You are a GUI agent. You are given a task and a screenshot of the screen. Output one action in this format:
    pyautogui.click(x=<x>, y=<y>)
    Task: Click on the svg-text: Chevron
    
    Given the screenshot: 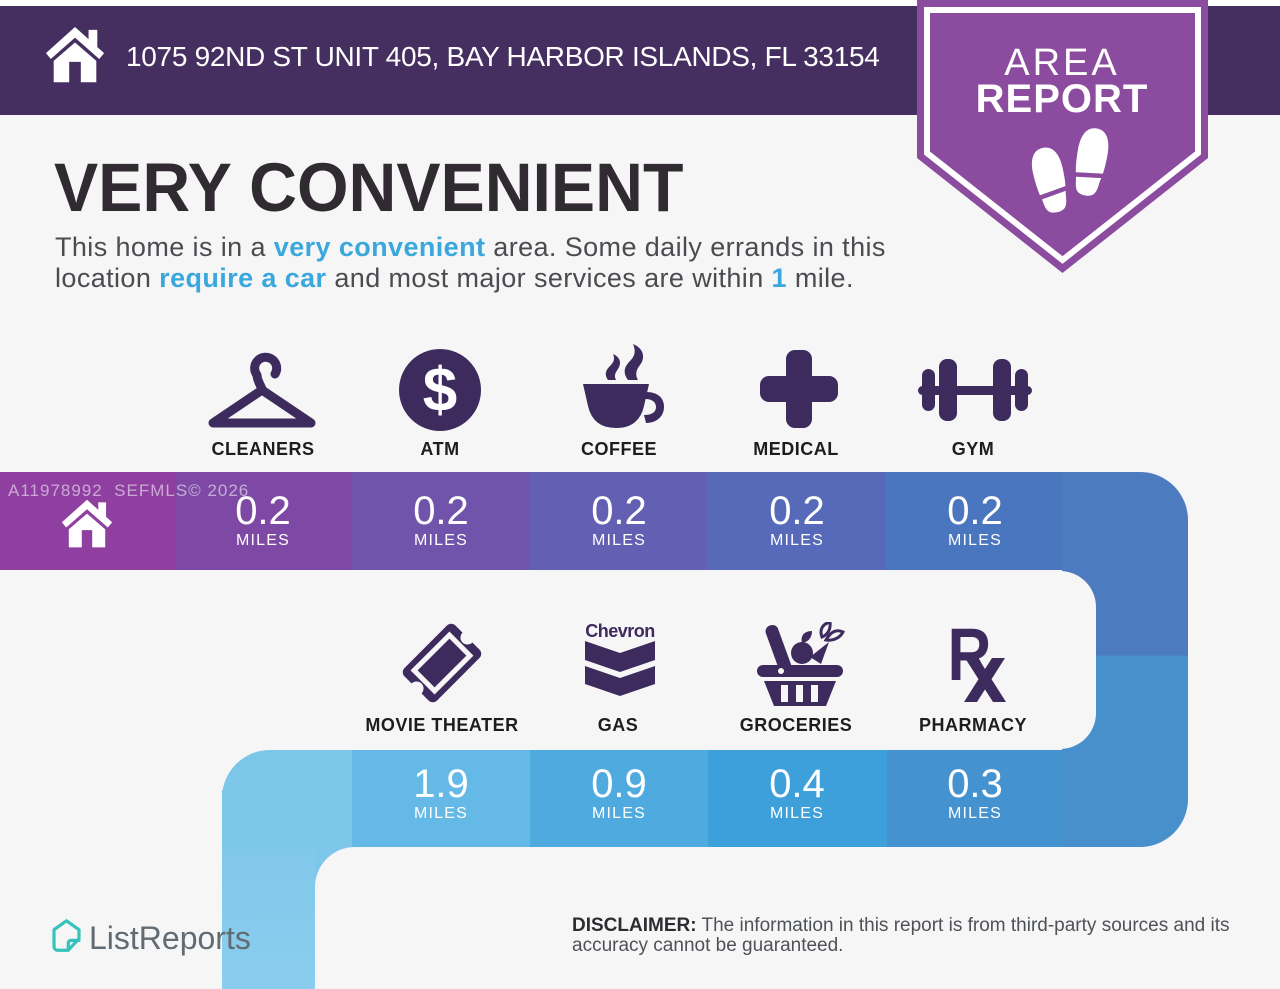 What is the action you would take?
    pyautogui.click(x=620, y=631)
    